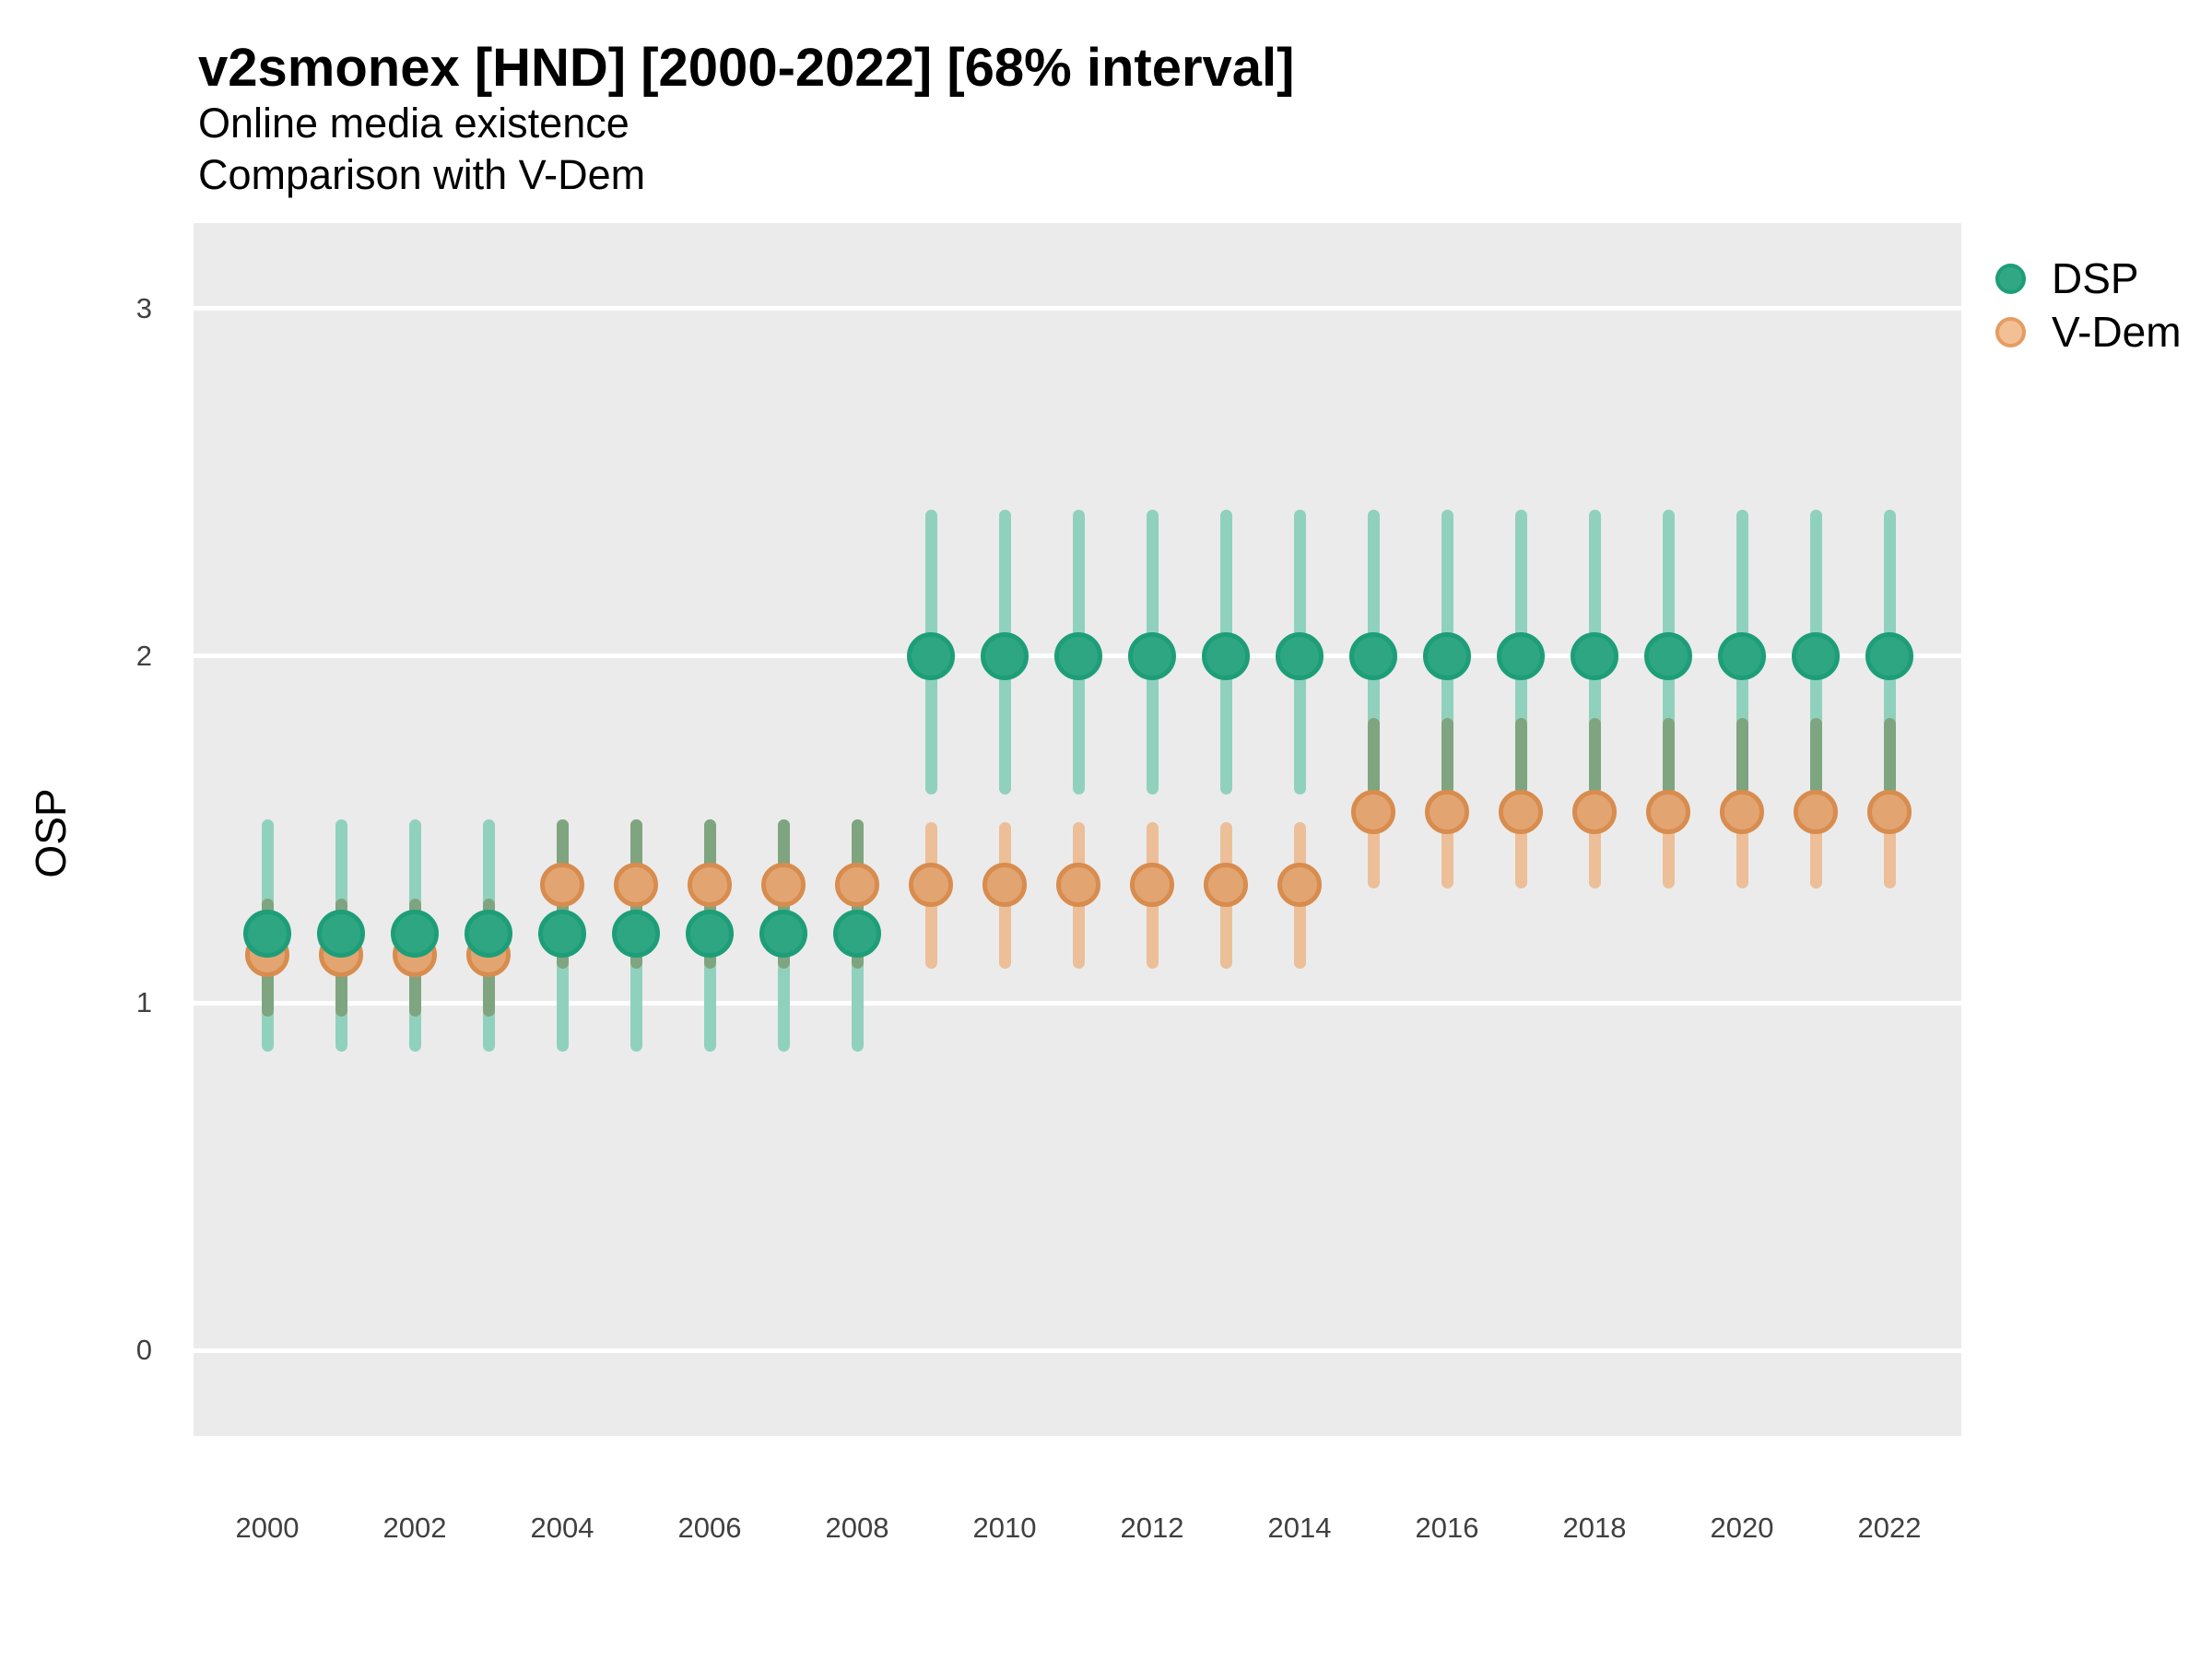 This screenshot has width=2212, height=1659. I want to click on legend-vdem-swatch-icon, so click(2010, 331).